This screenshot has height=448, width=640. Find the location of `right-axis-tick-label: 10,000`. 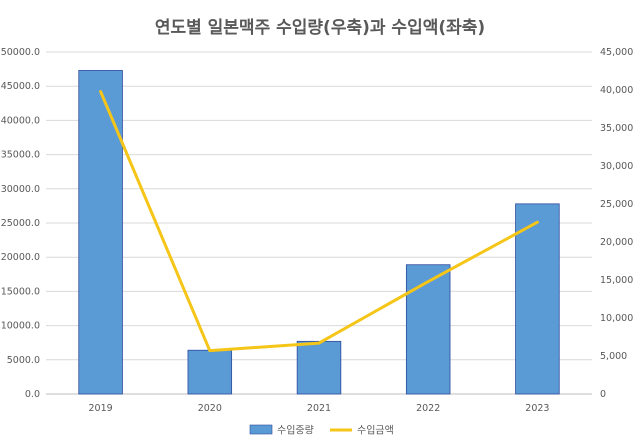

right-axis-tick-label: 10,000 is located at coordinates (616, 318).